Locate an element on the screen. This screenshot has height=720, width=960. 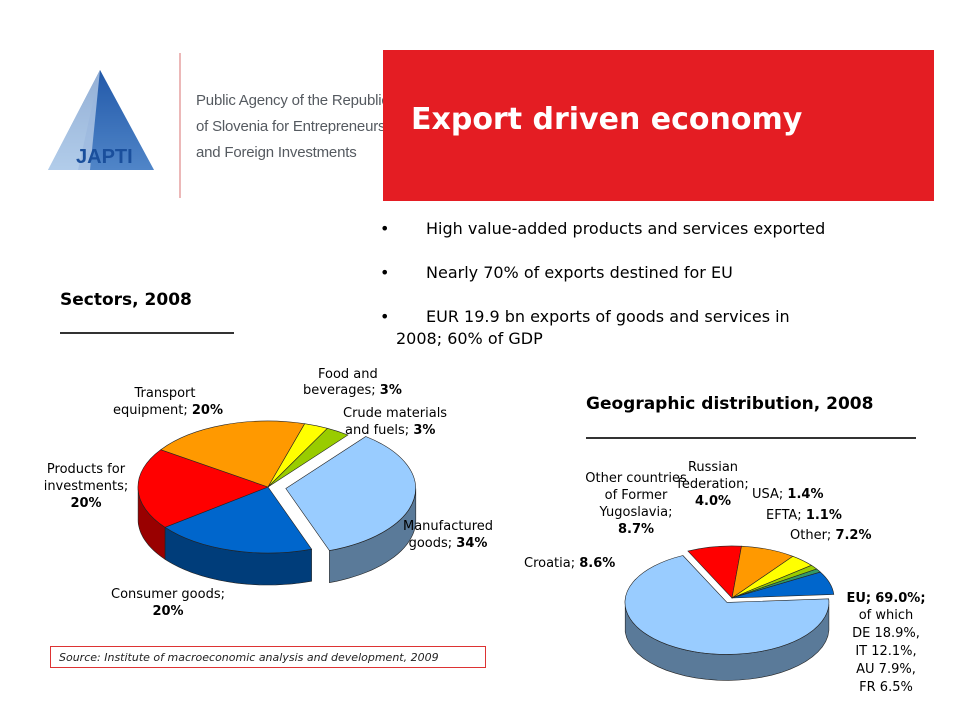
japti-logo is located at coordinates (114, 125).